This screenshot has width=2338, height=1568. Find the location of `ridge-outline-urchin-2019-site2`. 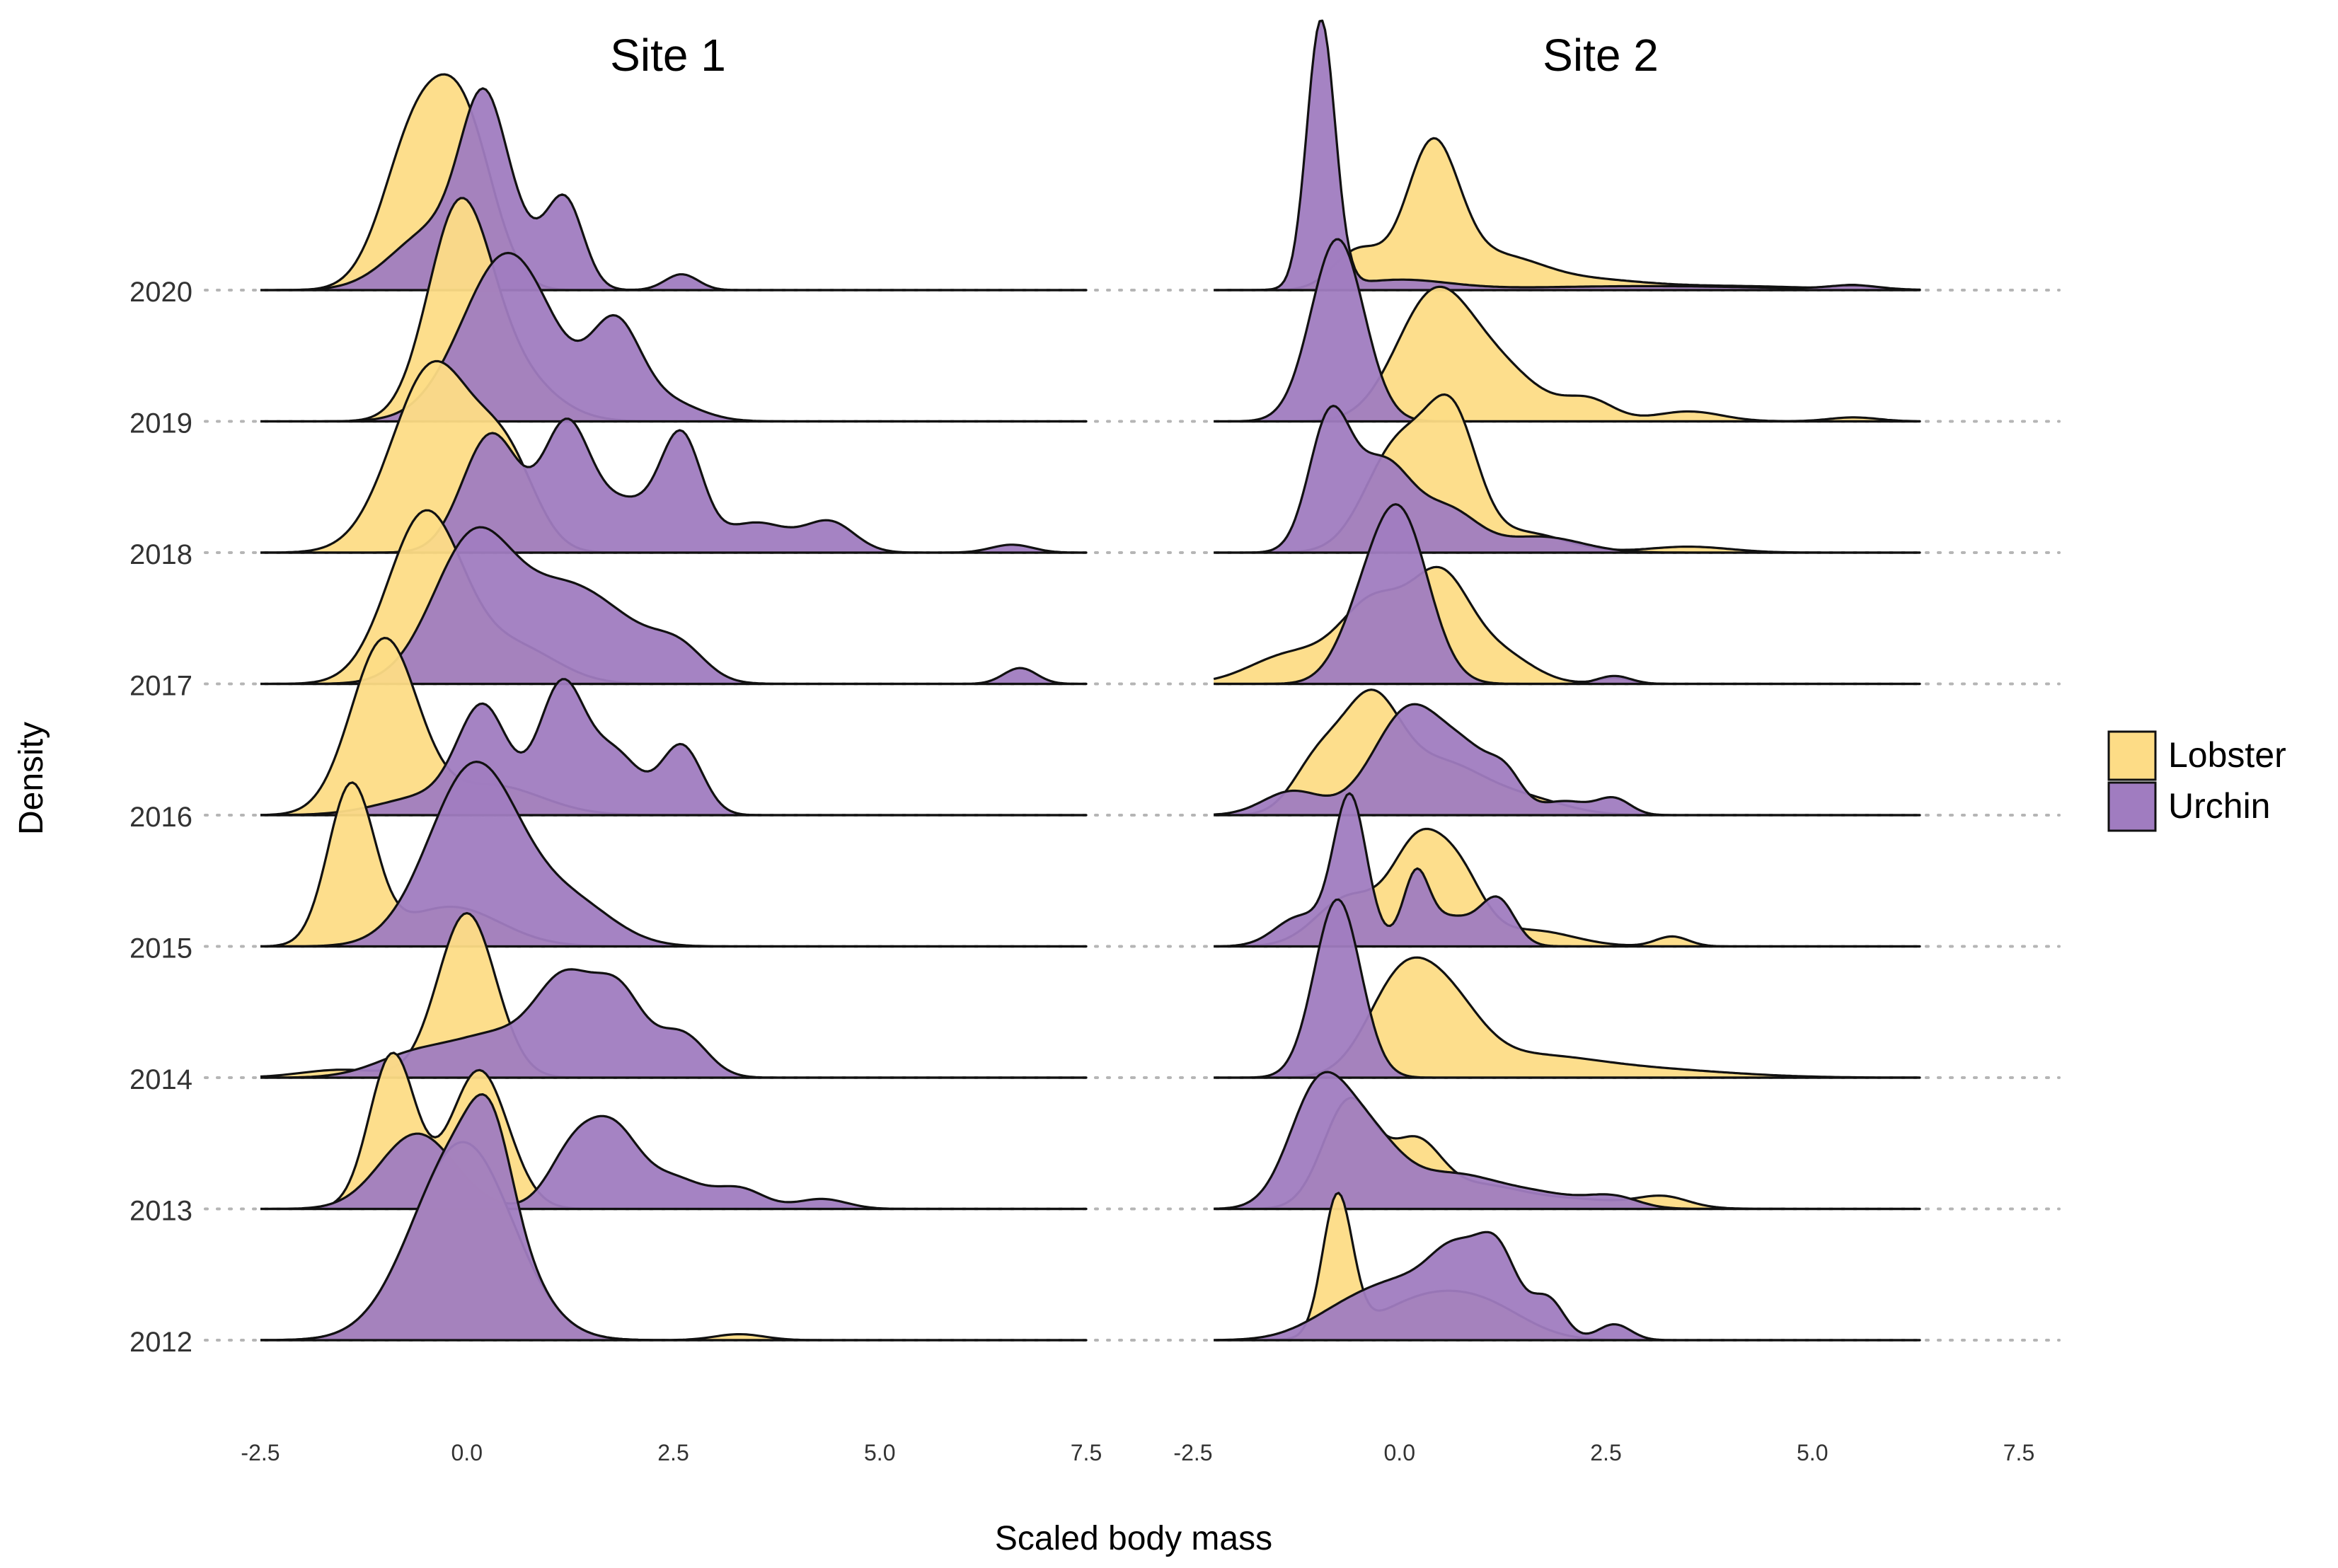

ridge-outline-urchin-2019-site2 is located at coordinates (1568, 330).